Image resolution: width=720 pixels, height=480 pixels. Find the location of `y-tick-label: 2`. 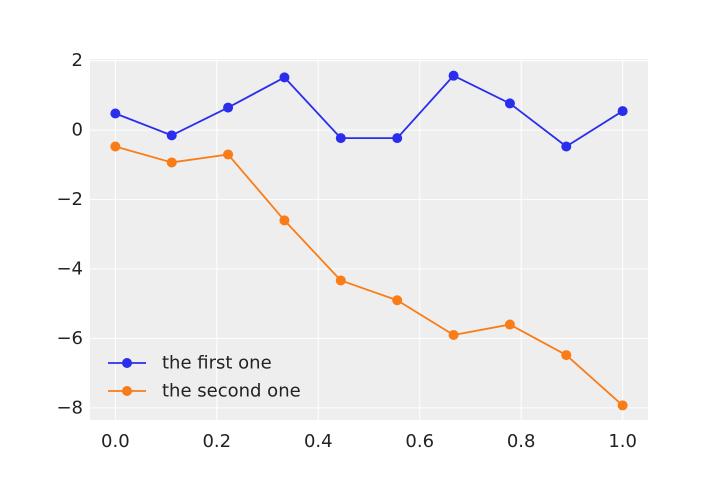

y-tick-label: 2 is located at coordinates (77, 60).